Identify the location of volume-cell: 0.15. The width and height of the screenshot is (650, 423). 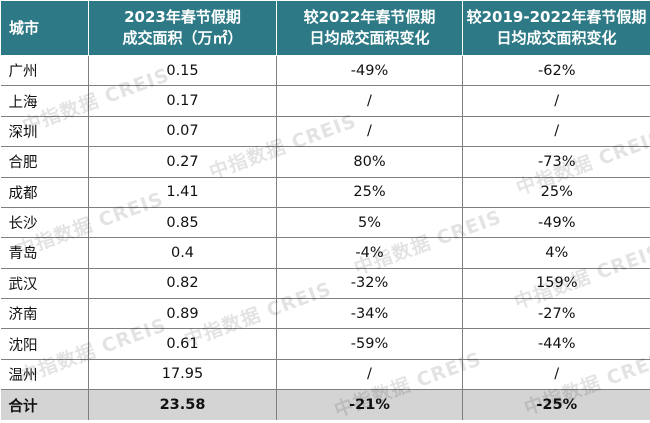
(183, 71).